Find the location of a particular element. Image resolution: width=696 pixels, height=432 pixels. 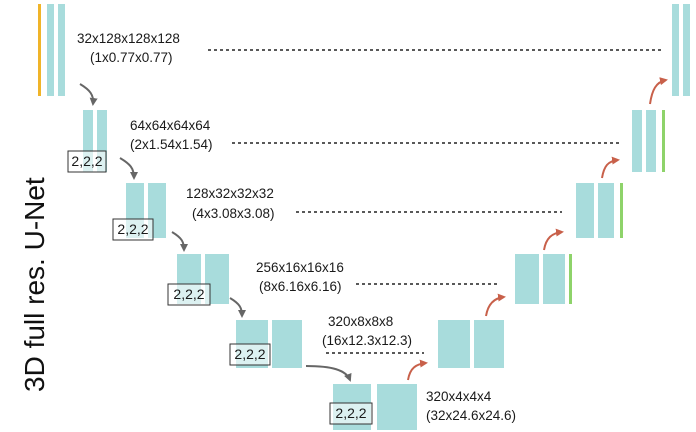

level-spacing-label: (32x24.6x24.6) is located at coordinates (471, 415).